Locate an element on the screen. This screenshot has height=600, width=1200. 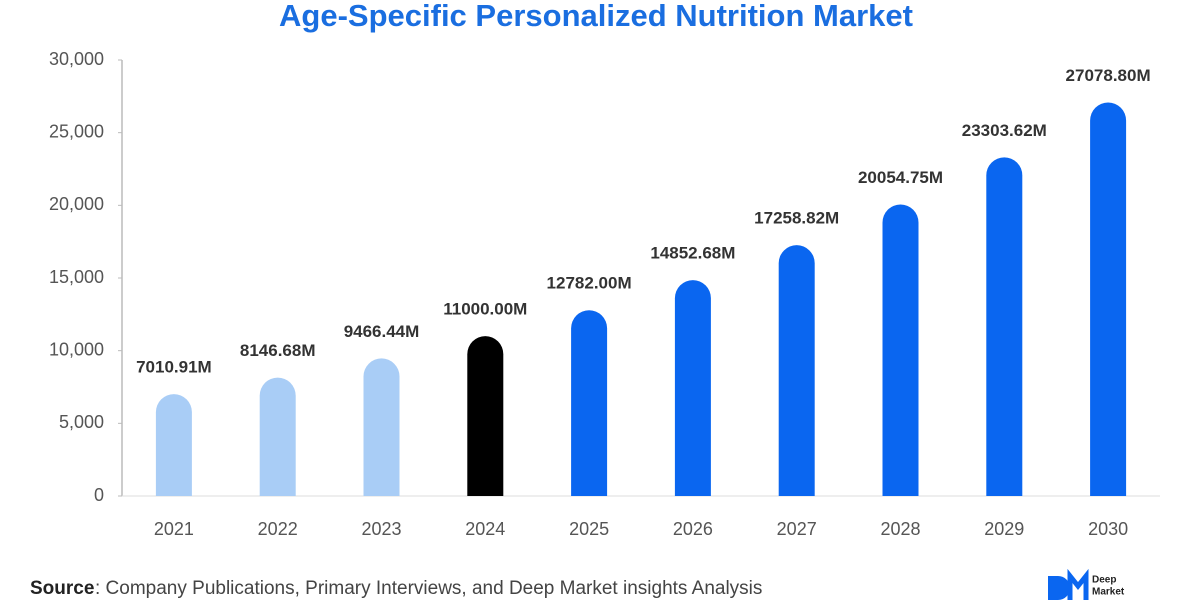
y-tick-label: 25,000 is located at coordinates (76, 131).